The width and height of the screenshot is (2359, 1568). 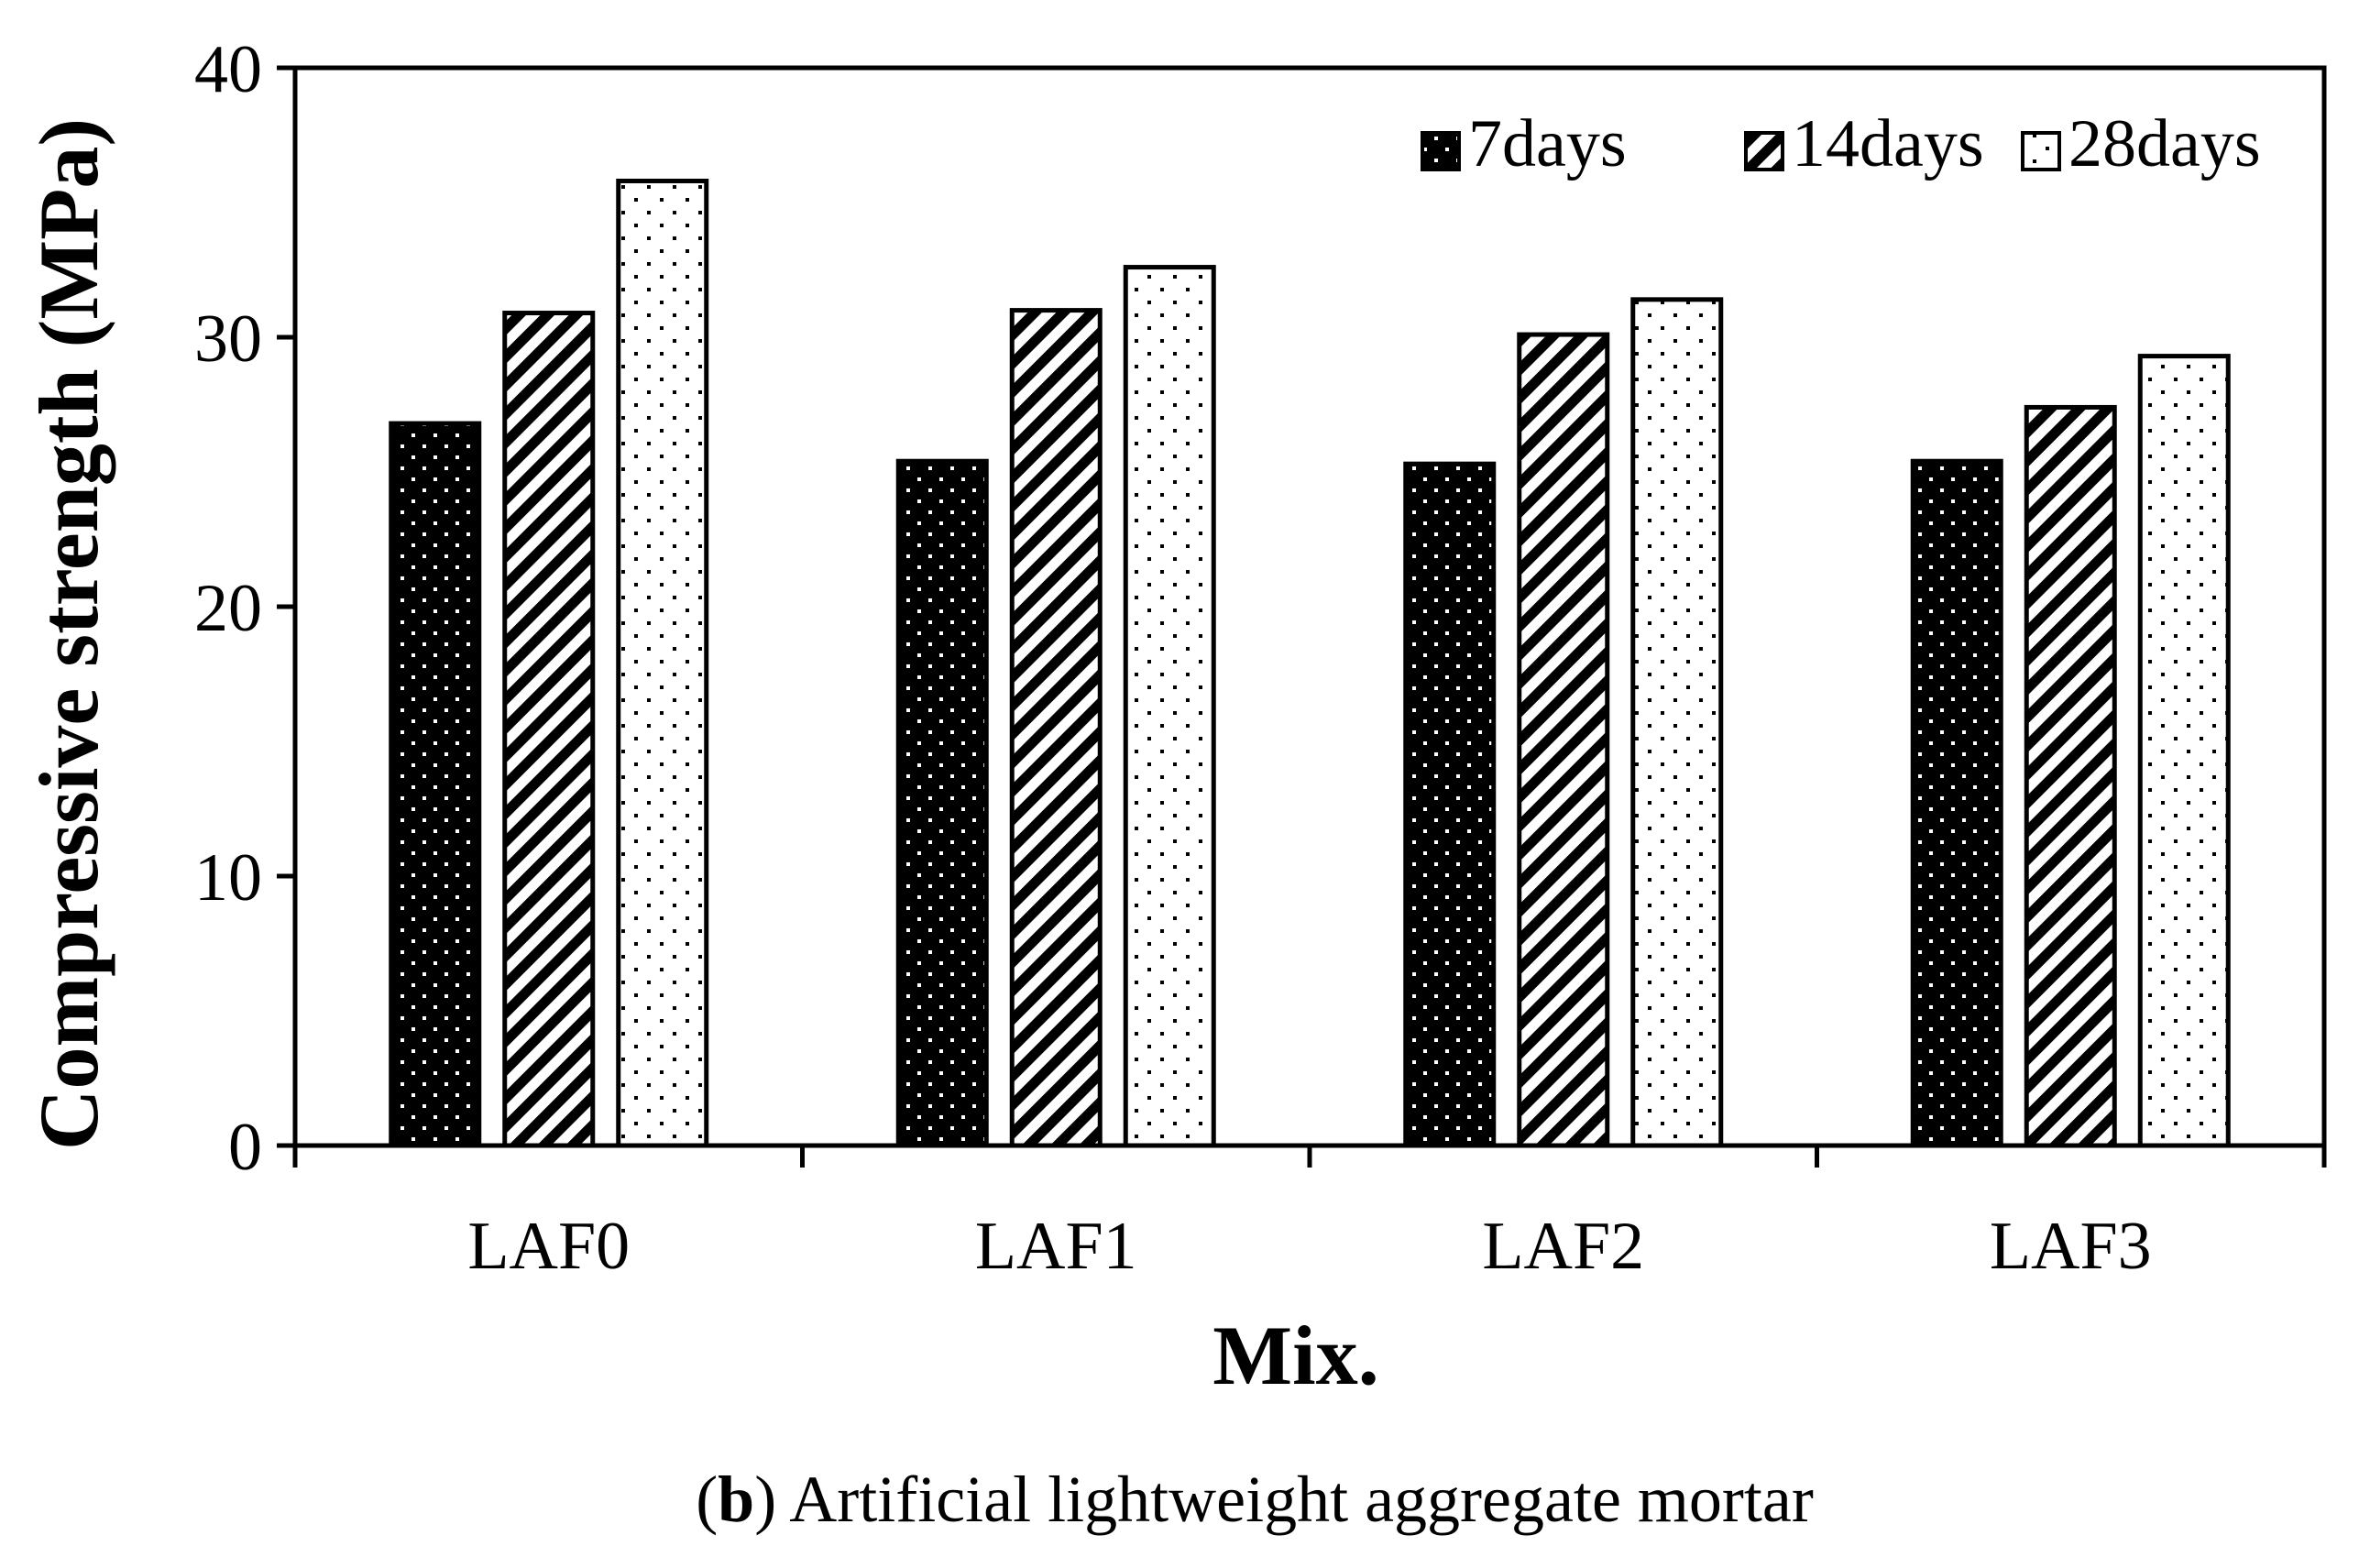 I want to click on x-axis-title: Mix., so click(x=1295, y=1355).